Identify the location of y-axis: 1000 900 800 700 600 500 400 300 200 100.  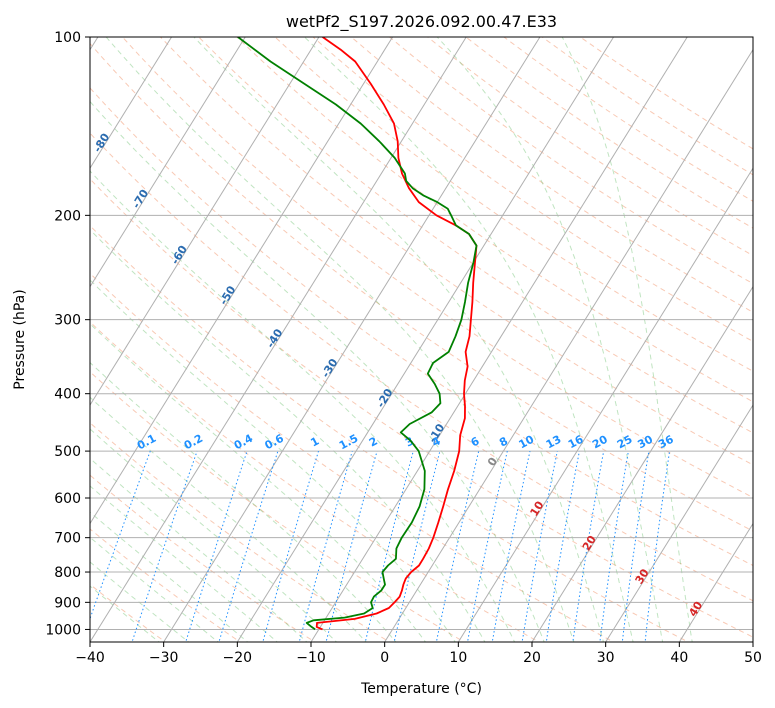
(67, 334).